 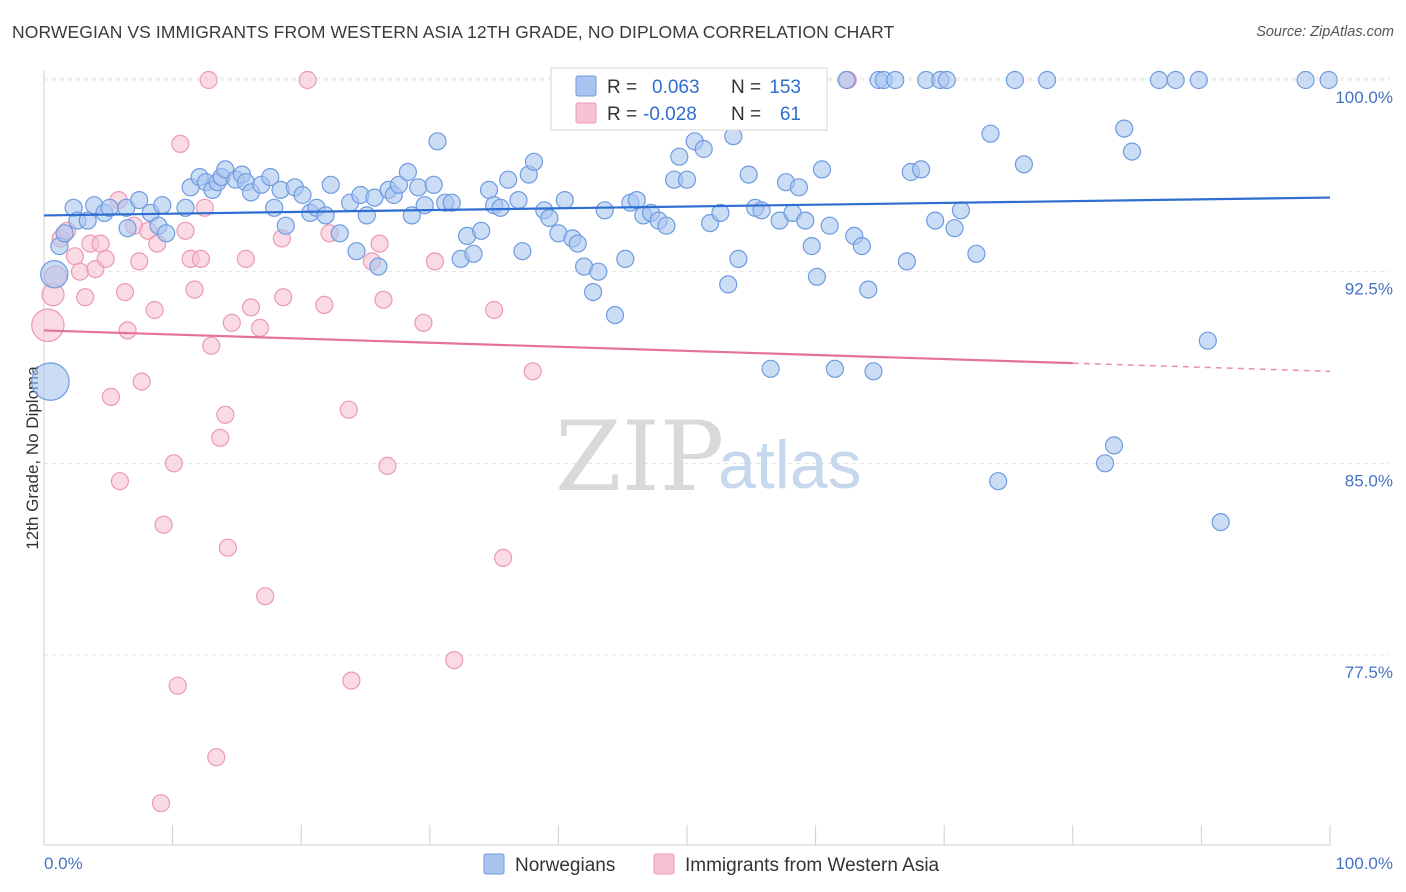 I want to click on chart-source: Source: ZipAtlas.com, so click(x=1325, y=32).